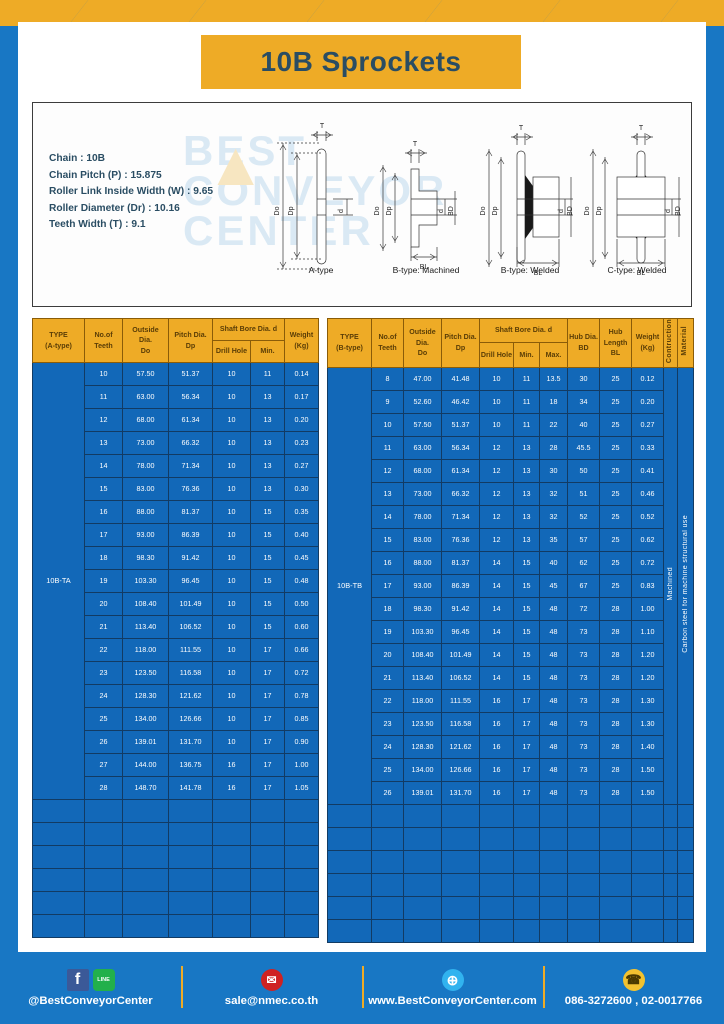 The image size is (724, 1024). Describe the element at coordinates (648, 493) in the screenshot. I see `cell-weight: 0.46` at that location.